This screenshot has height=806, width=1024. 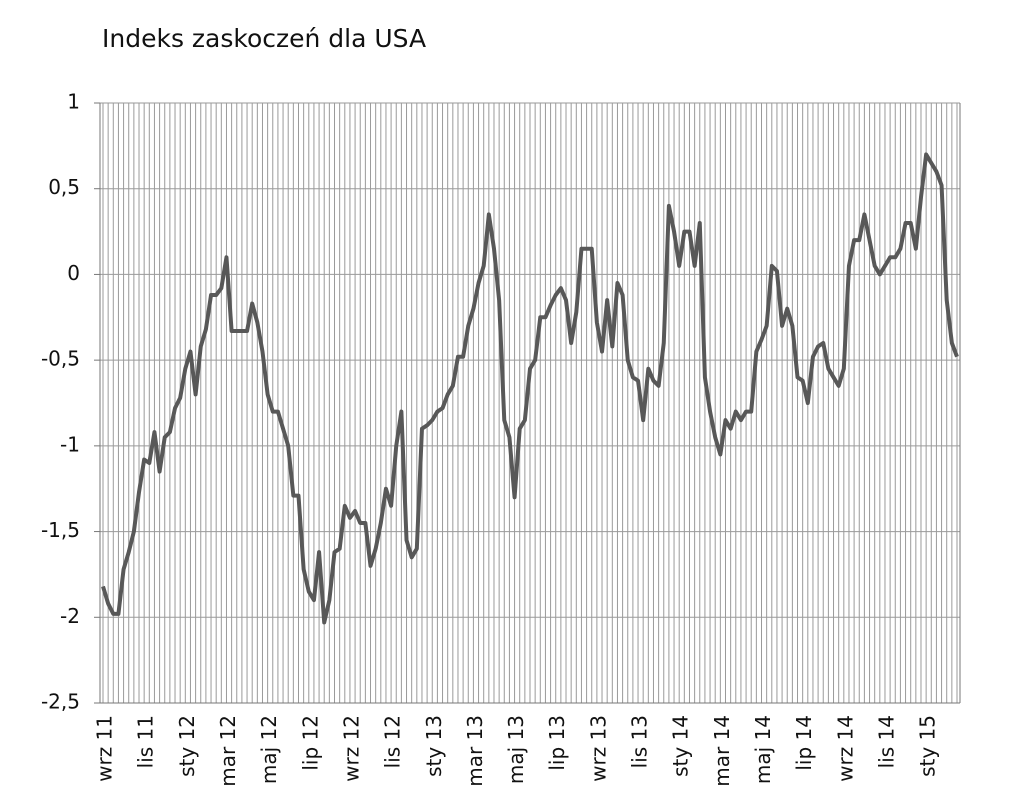 What do you see at coordinates (60, 702) in the screenshot?
I see `y-tick-label: -2,5` at bounding box center [60, 702].